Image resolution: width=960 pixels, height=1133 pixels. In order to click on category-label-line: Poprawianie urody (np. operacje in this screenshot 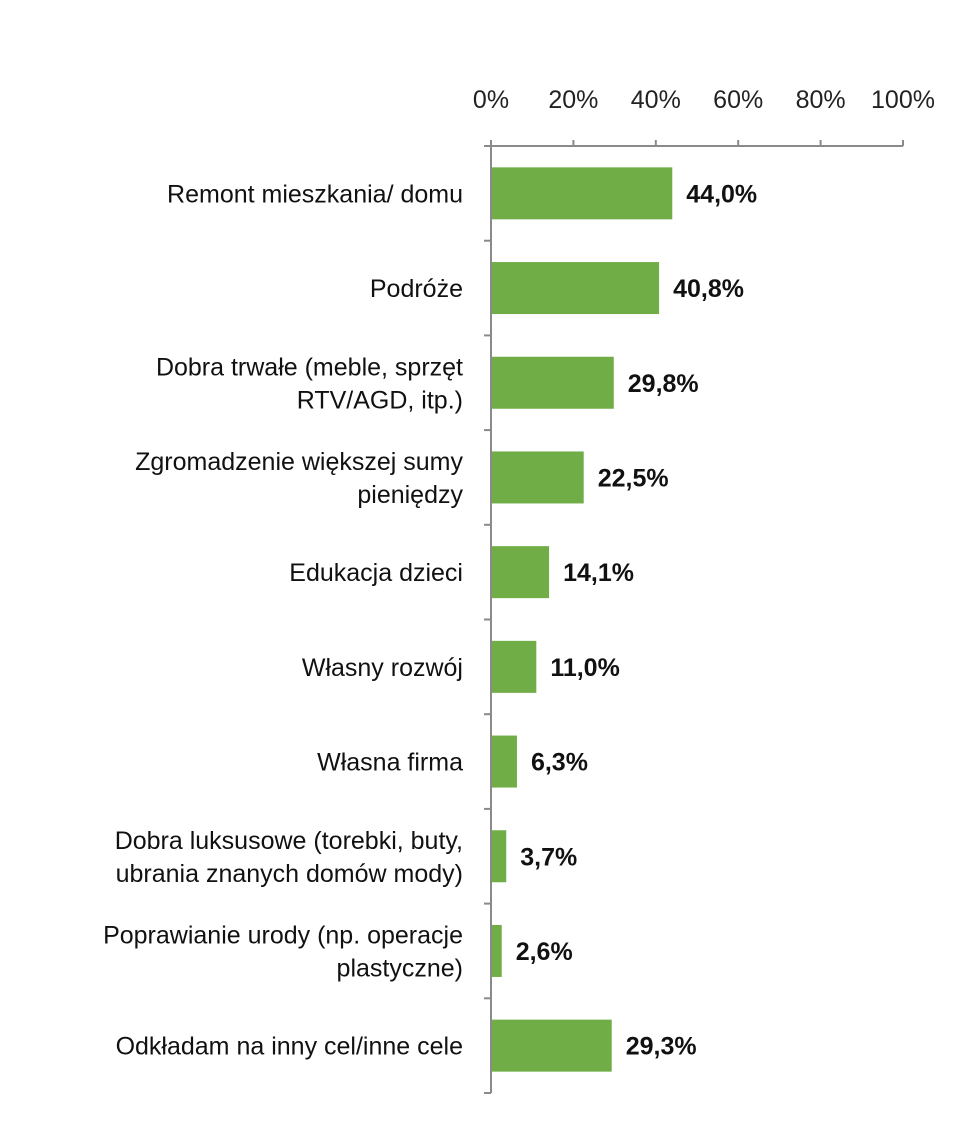, I will do `click(283, 935)`.